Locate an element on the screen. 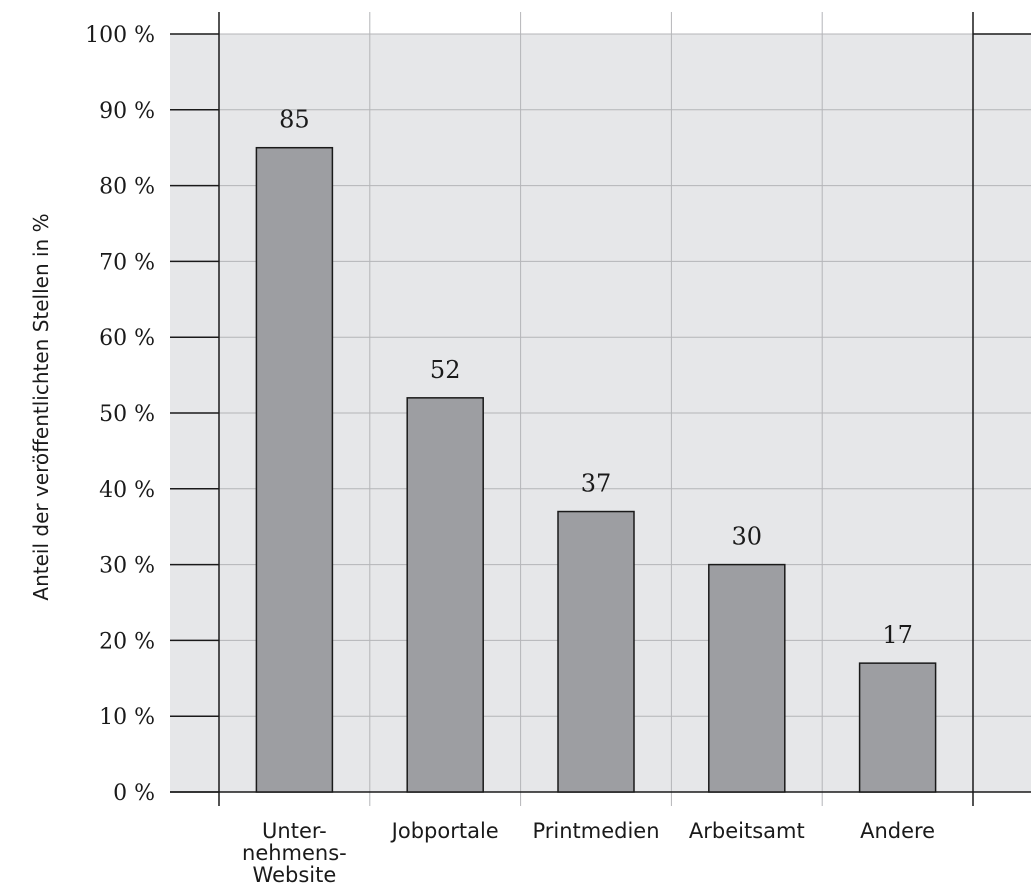 This screenshot has width=1031, height=885. data-label: 52 is located at coordinates (445, 370).